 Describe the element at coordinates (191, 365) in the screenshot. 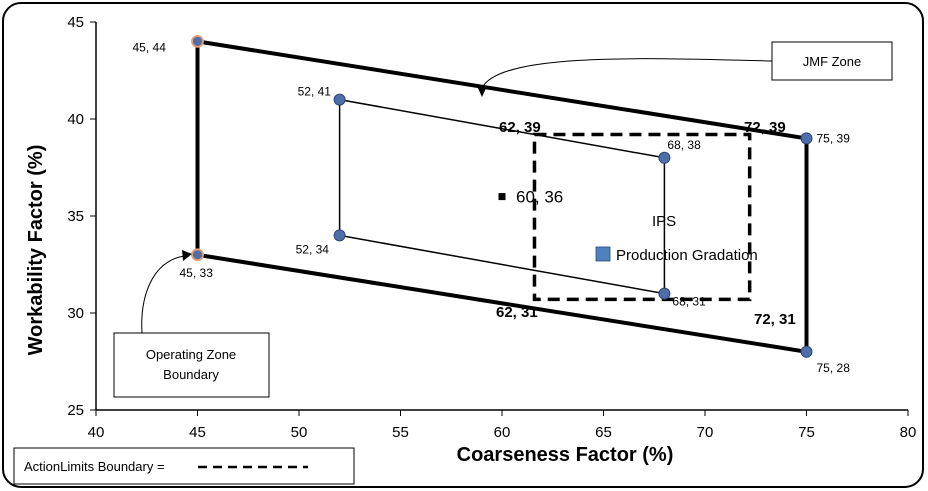

I see `operating-zone-callout-box` at that location.